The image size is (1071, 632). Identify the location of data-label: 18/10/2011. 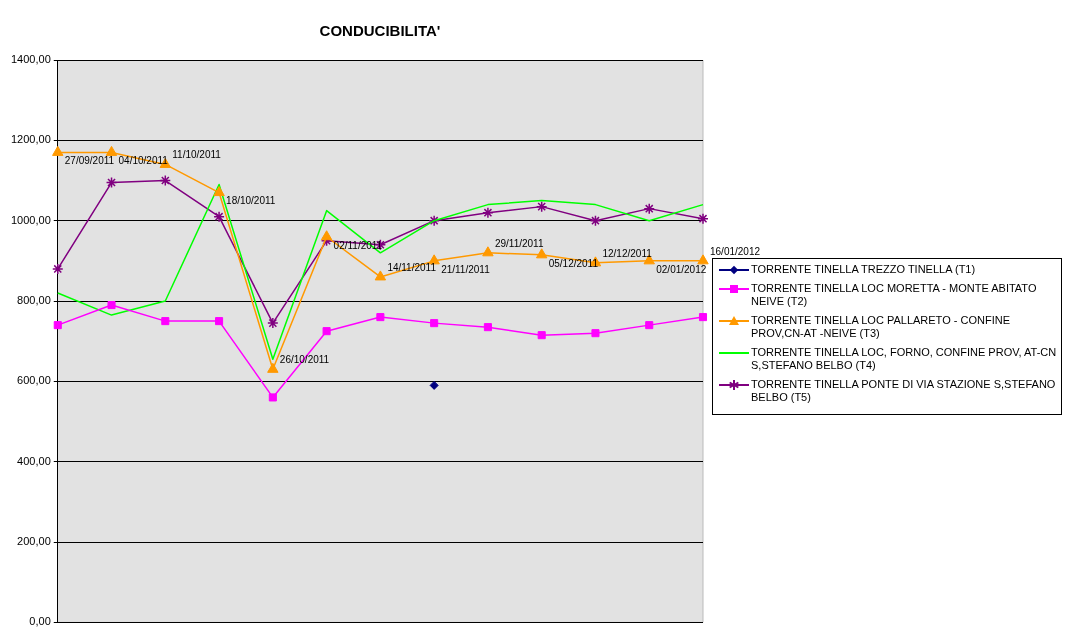
(251, 201).